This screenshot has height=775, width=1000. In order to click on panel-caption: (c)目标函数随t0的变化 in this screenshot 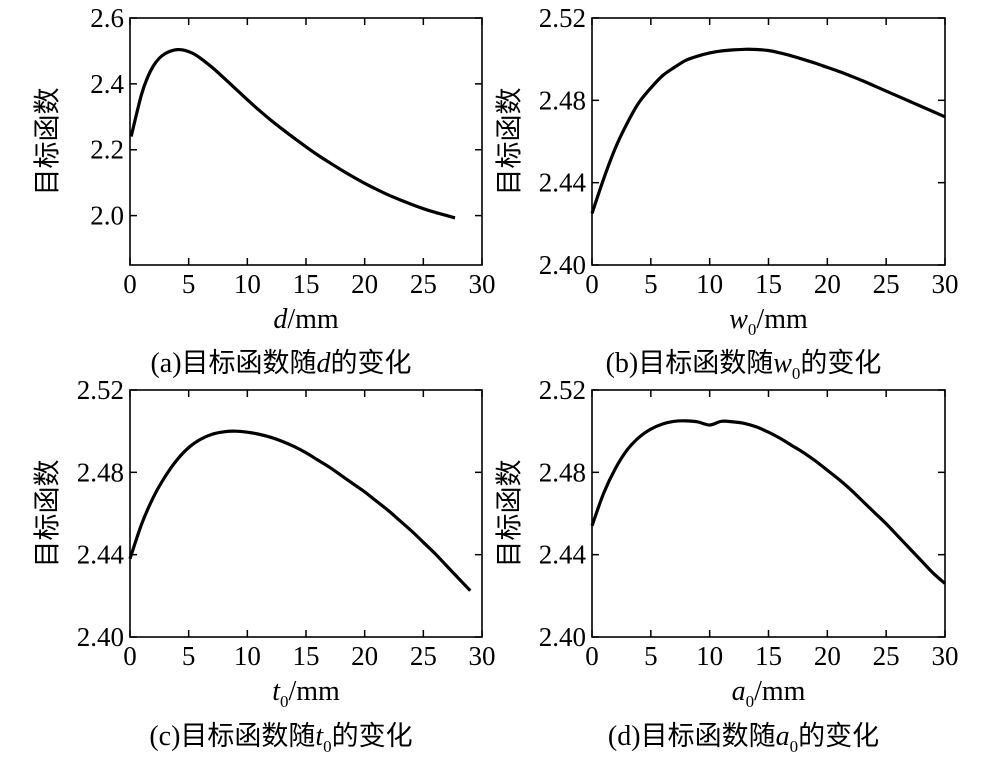, I will do `click(280, 738)`.